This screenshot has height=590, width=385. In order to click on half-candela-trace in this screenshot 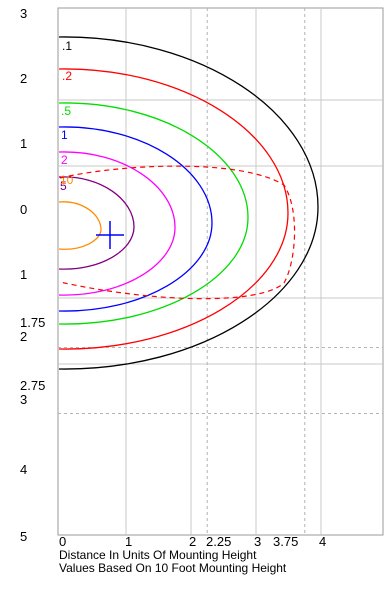, I will do `click(177, 232)`.